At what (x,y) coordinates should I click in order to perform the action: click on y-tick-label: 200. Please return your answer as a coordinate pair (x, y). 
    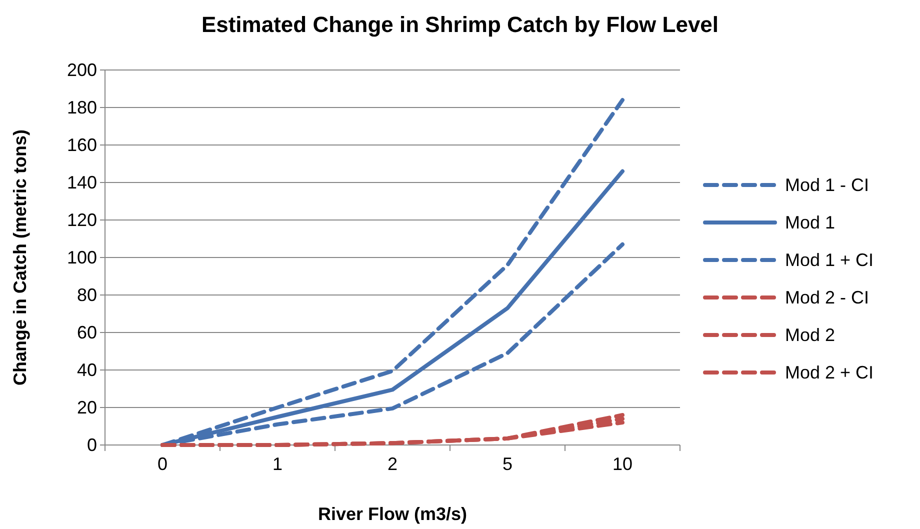
    Looking at the image, I should click on (81, 70).